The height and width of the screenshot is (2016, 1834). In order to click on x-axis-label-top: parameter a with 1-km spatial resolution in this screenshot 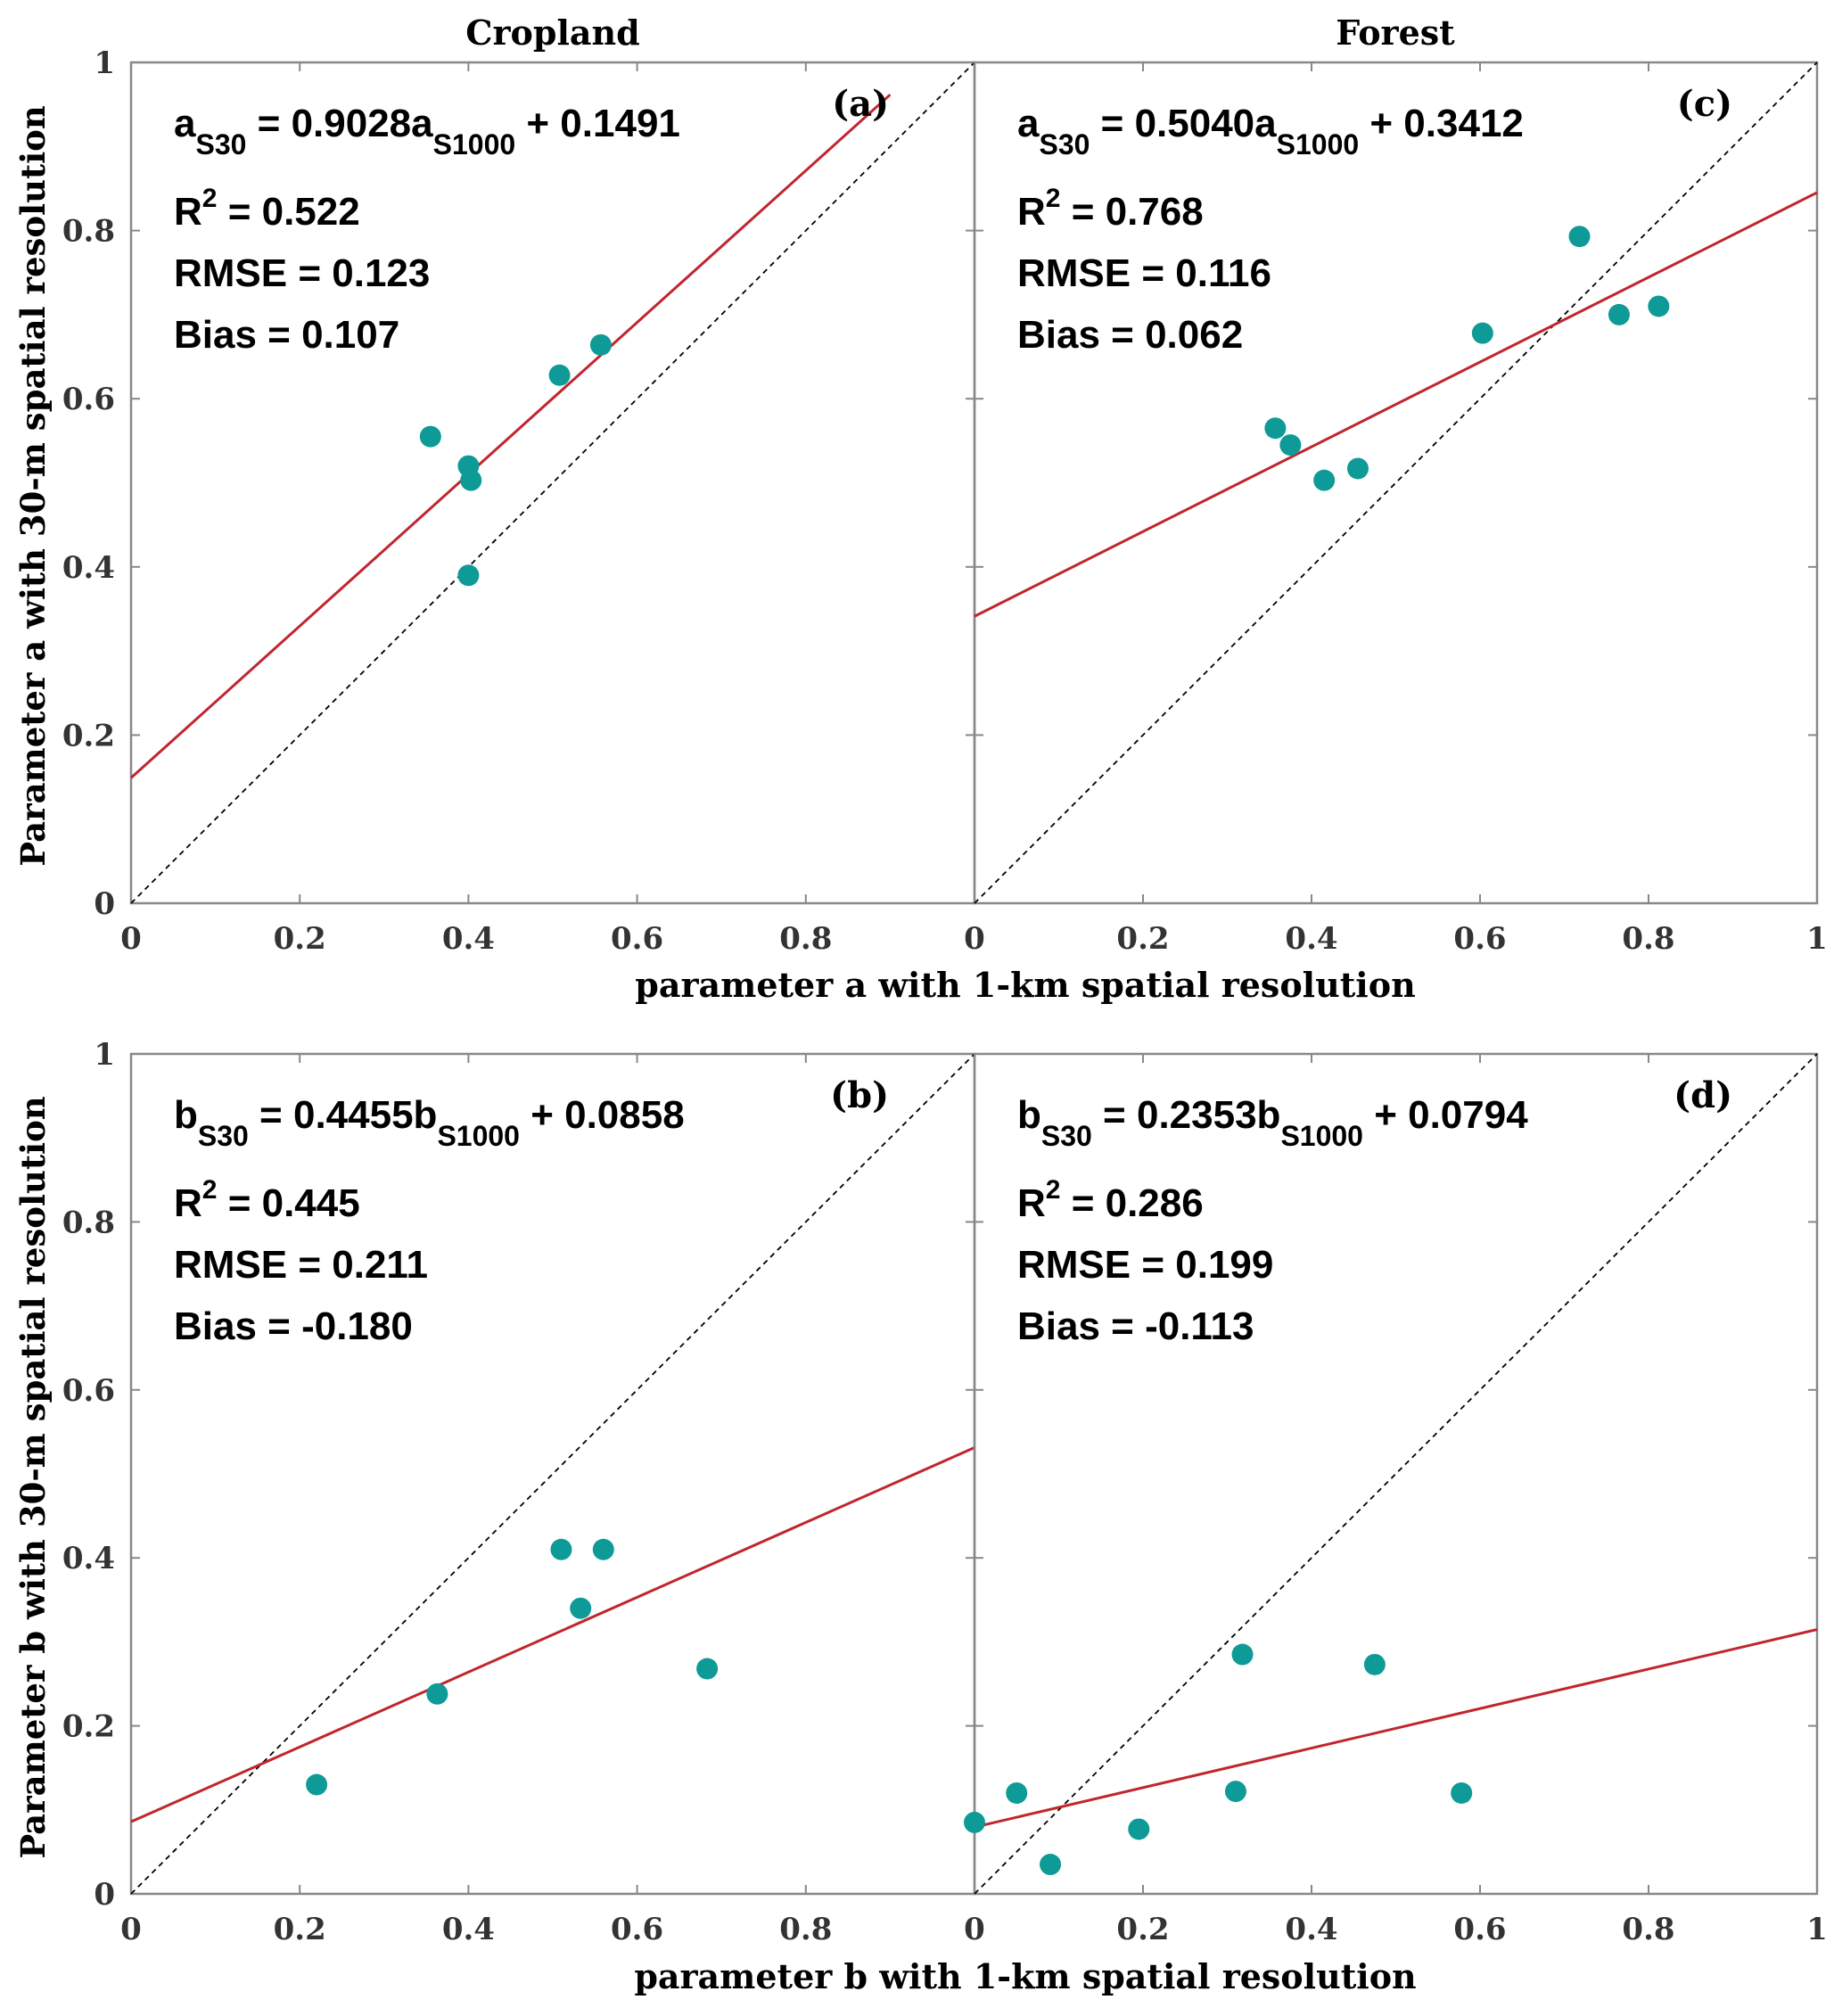, I will do `click(1025, 985)`.